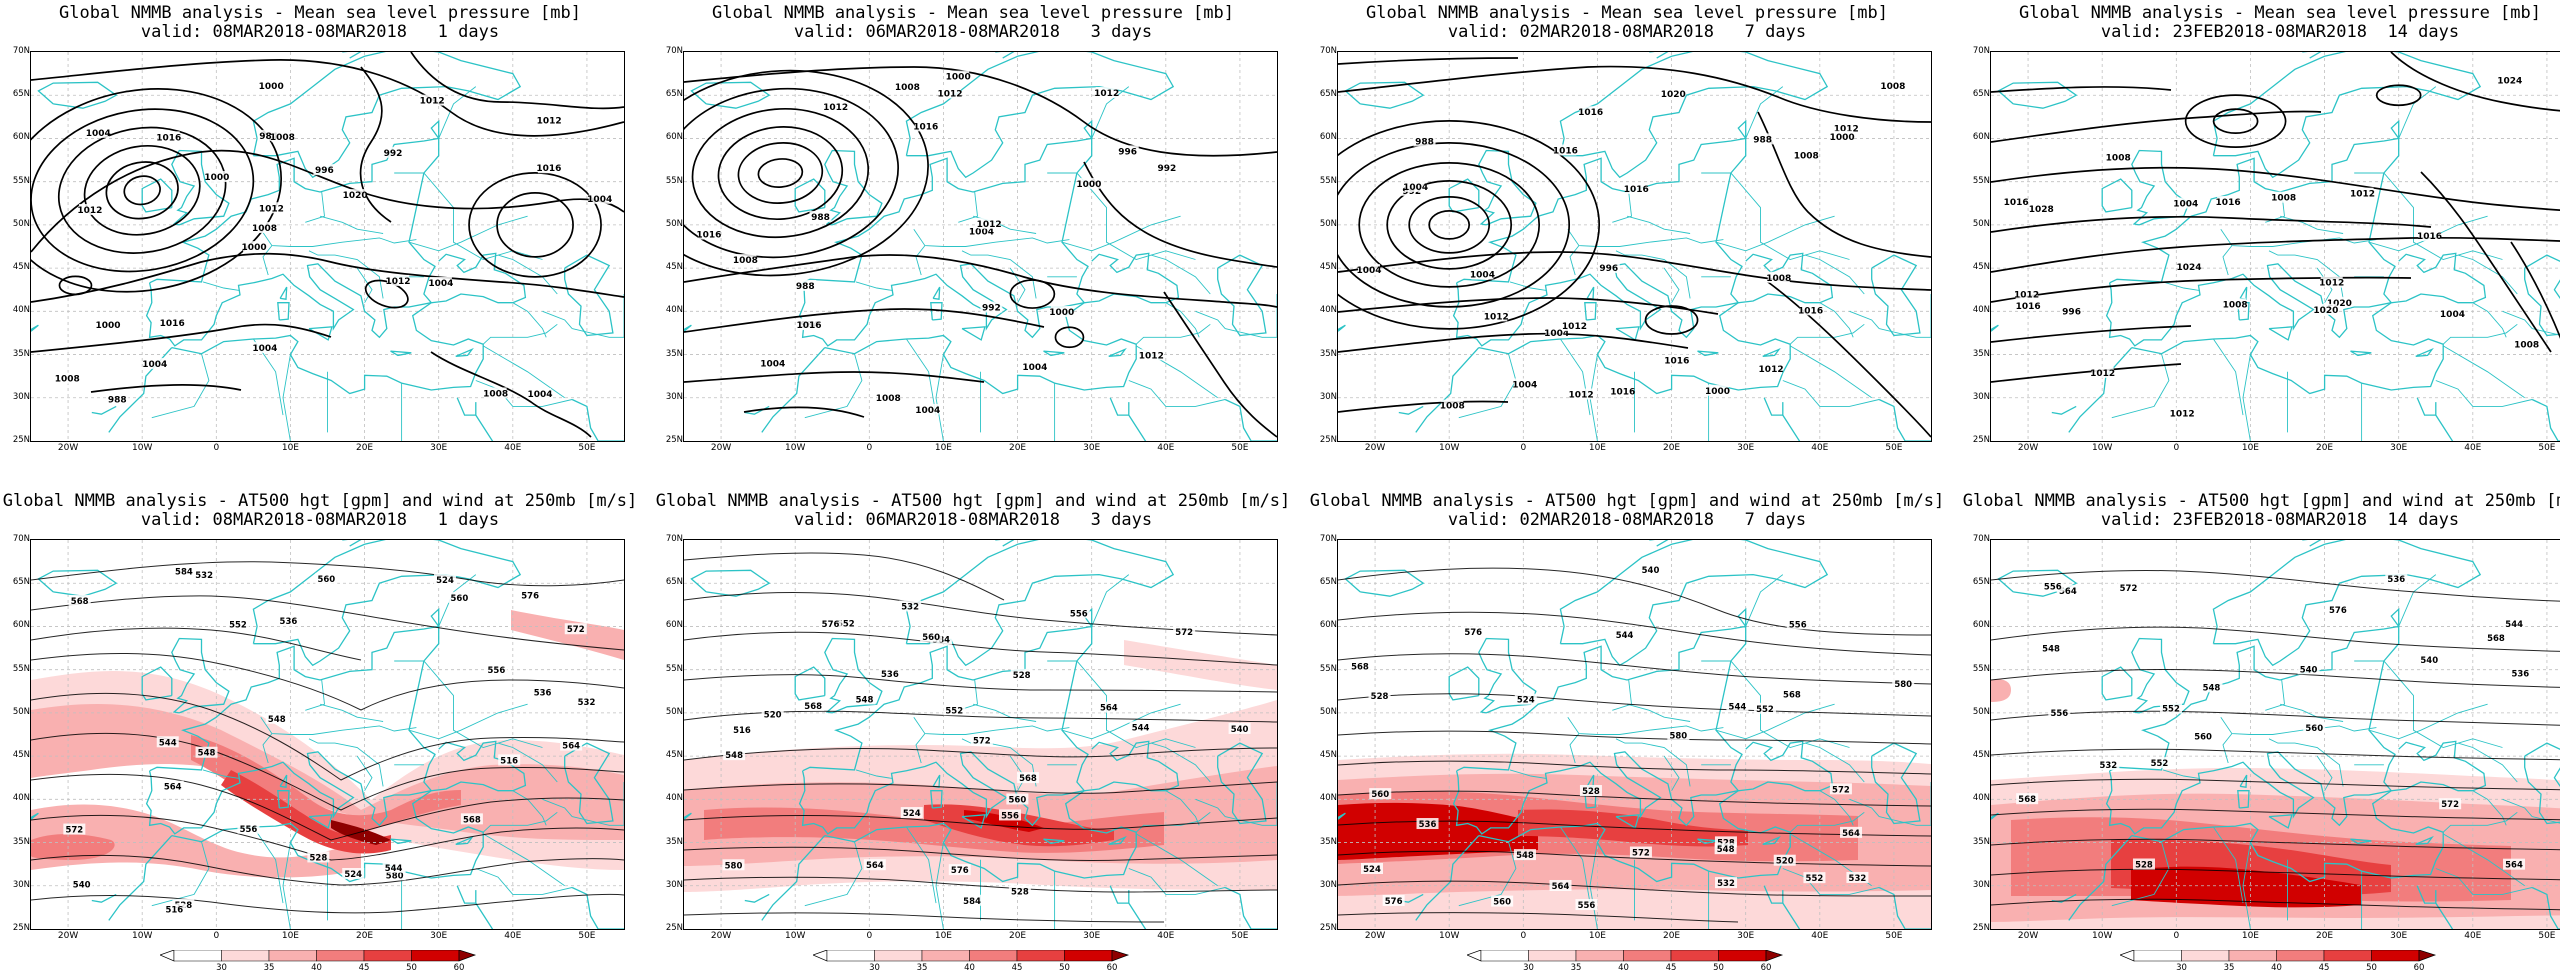  What do you see at coordinates (1526, 701) in the screenshot?
I see `contour-value-label: 524` at bounding box center [1526, 701].